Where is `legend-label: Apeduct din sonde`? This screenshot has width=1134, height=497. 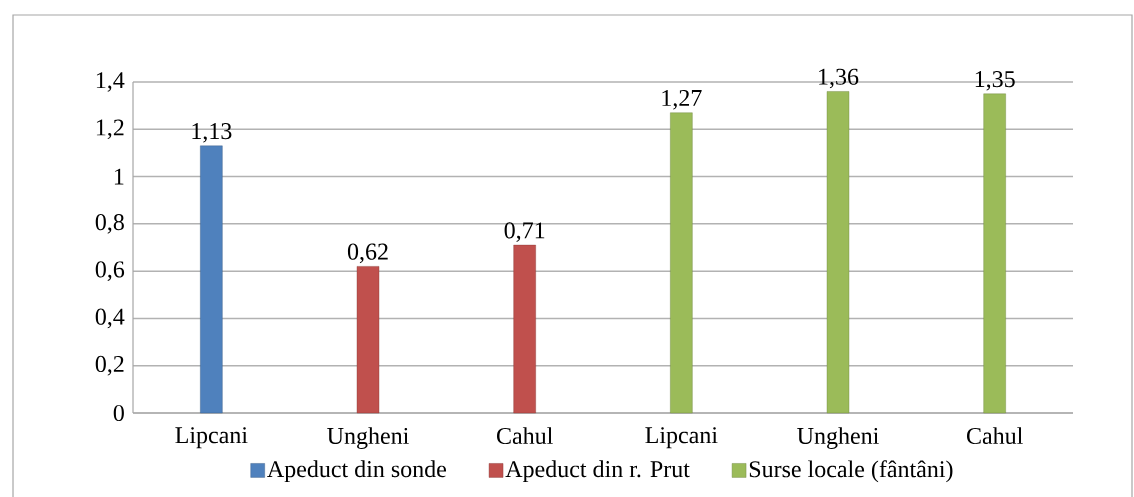 legend-label: Apeduct din sonde is located at coordinates (357, 471).